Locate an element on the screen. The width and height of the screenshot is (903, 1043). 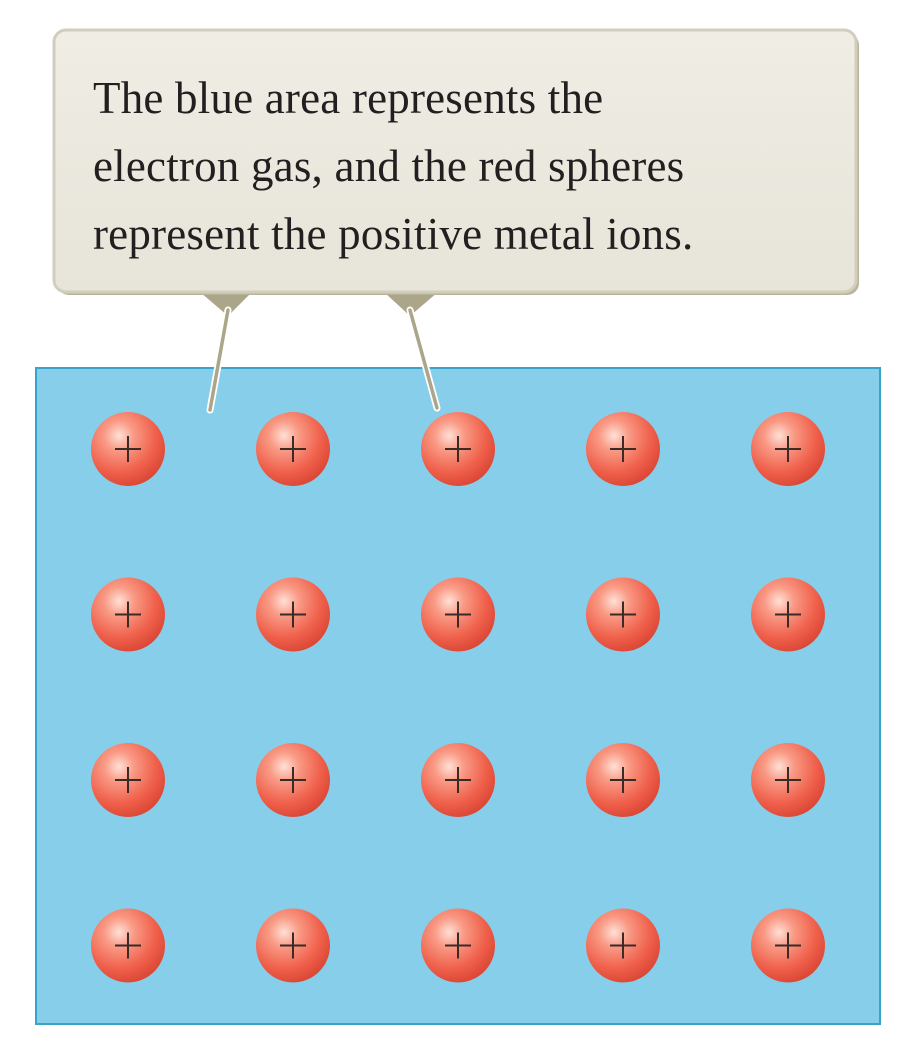
metal-ion-r2-c5 is located at coordinates (788, 614).